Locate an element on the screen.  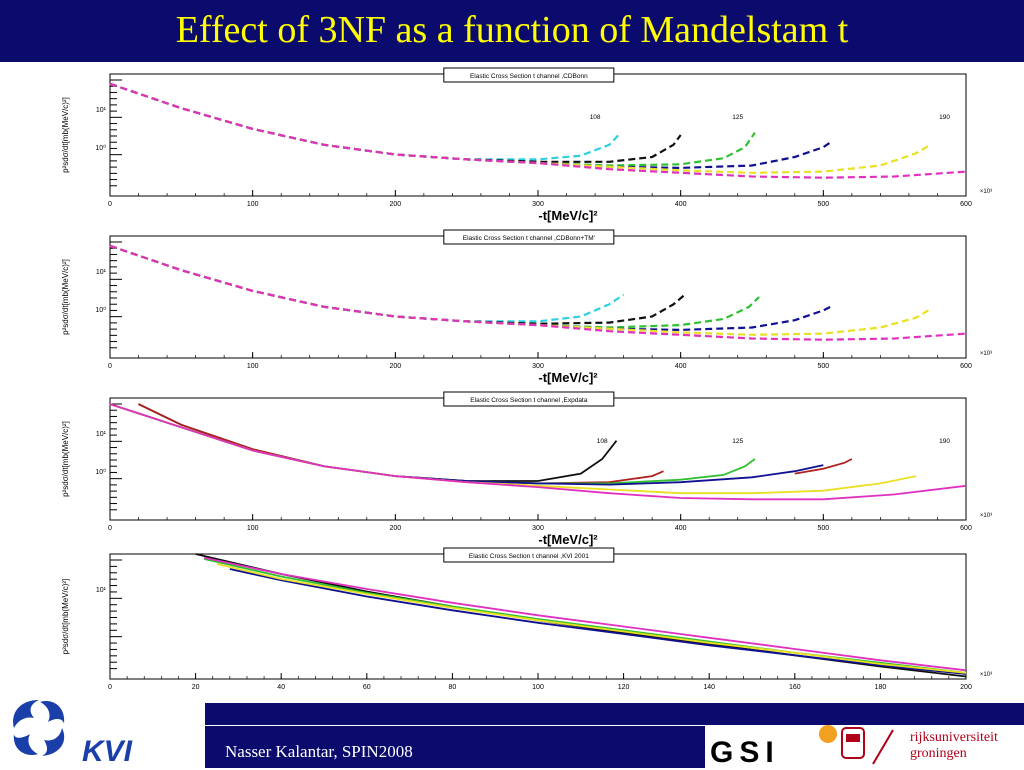
rug-logo-line2: groningen is located at coordinates (938, 753).